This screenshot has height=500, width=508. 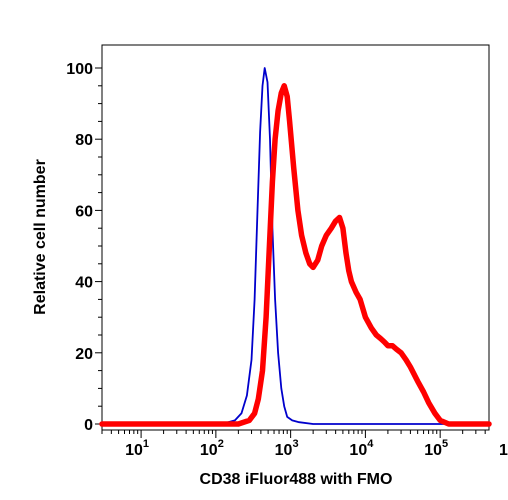 I want to click on x-tick-label: 10³, so click(x=287, y=448).